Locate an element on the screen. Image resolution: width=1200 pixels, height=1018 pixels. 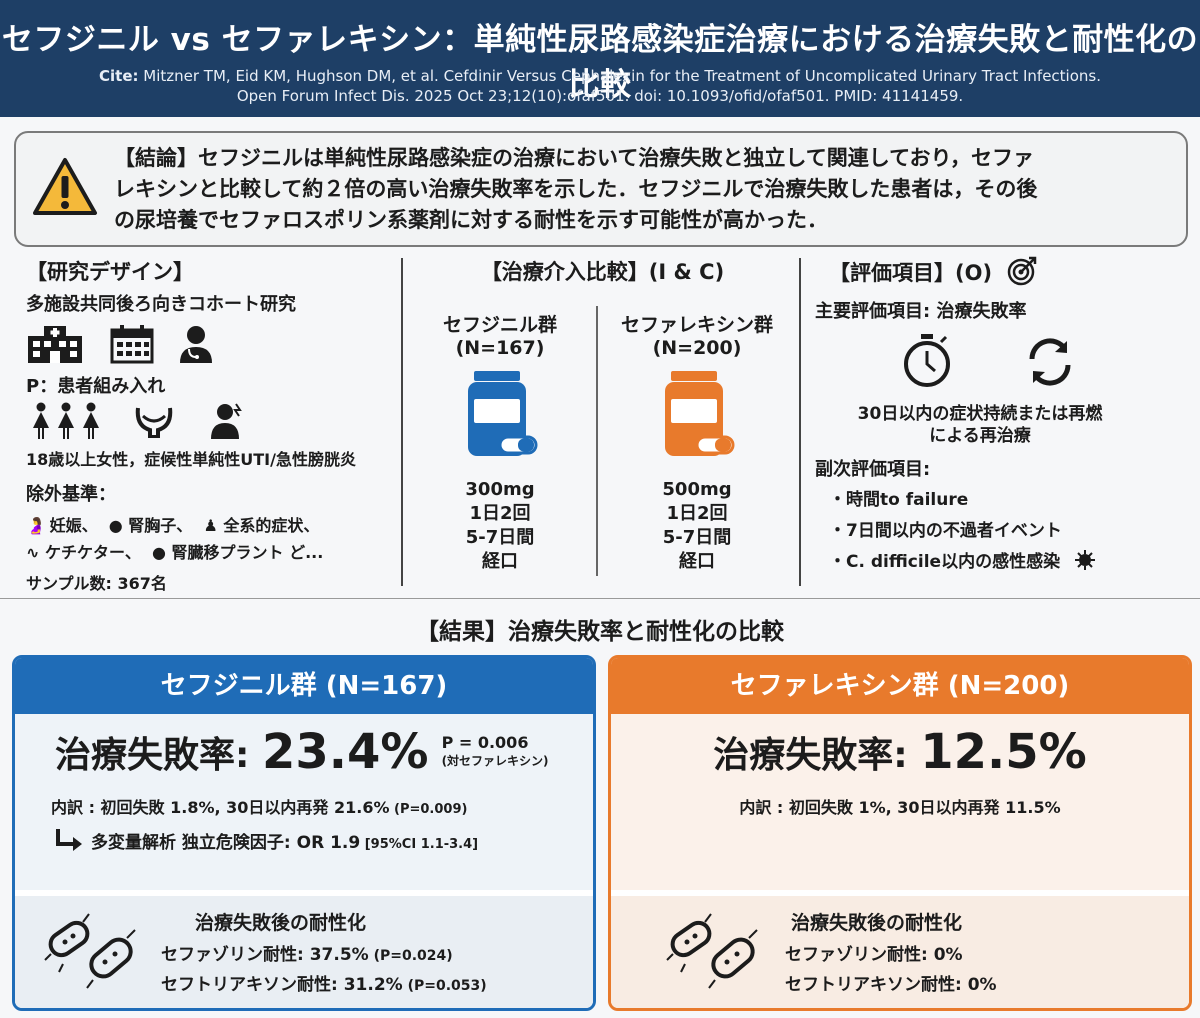
cefdinir-panel-header: セフジニル群 (N=167) is located at coordinates (304, 686).